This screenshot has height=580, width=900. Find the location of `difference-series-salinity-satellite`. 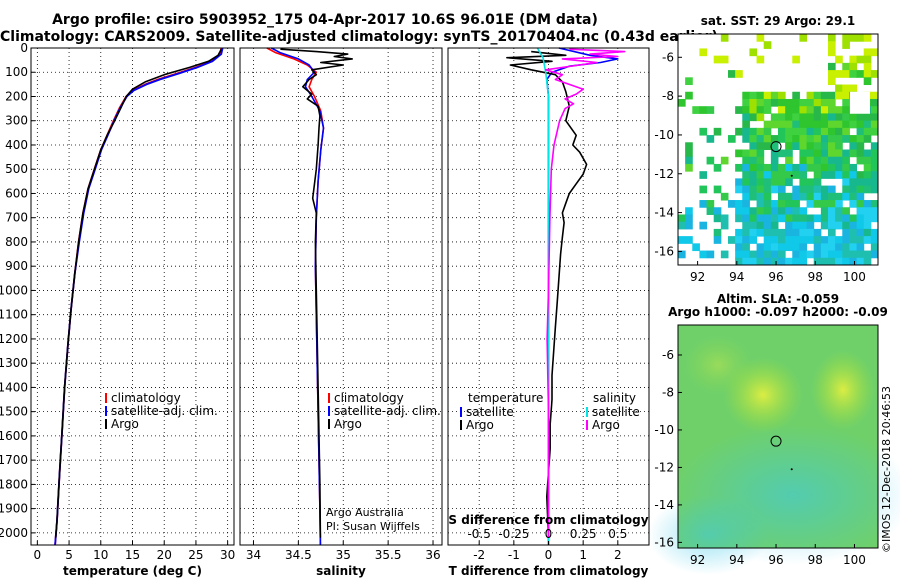

difference-series-salinity-satellite is located at coordinates (543, 296).